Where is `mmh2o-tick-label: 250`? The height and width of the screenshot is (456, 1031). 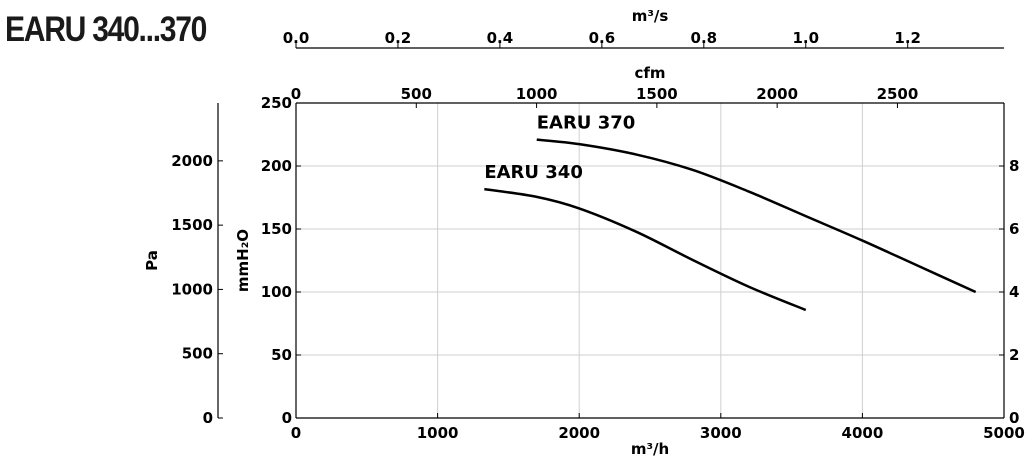 mmh2o-tick-label: 250 is located at coordinates (276, 103).